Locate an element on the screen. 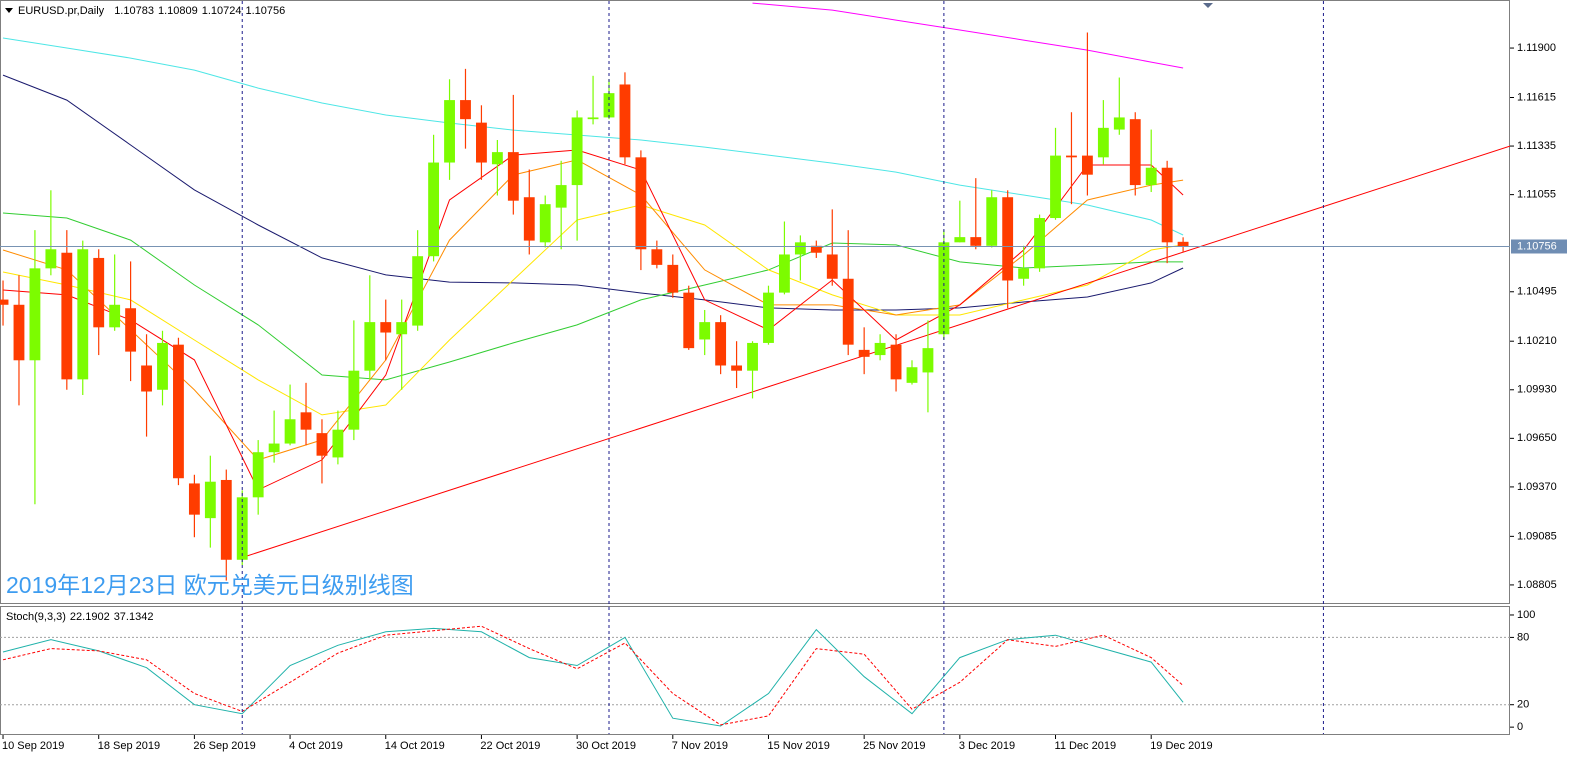  price-label: 1.10756 is located at coordinates (1537, 246).